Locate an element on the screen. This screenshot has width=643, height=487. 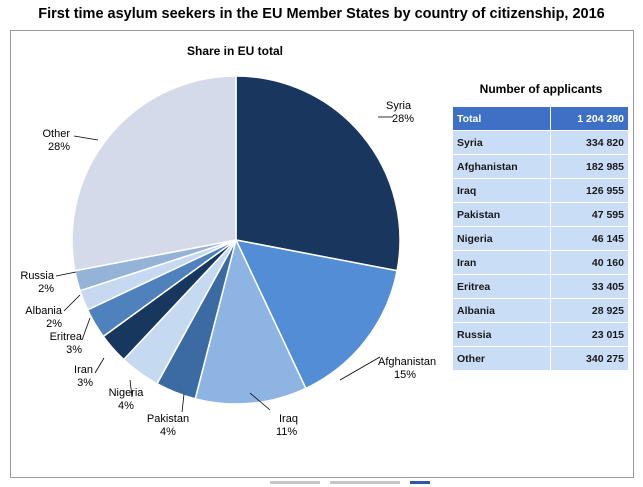
table-row: Iran 40 160 is located at coordinates (541, 262).